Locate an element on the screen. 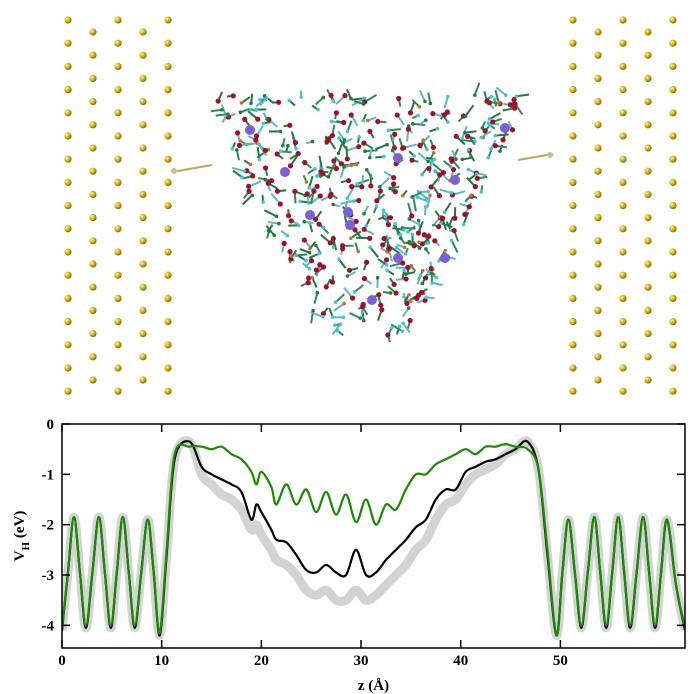  x-tick-label: 50 is located at coordinates (560, 661).